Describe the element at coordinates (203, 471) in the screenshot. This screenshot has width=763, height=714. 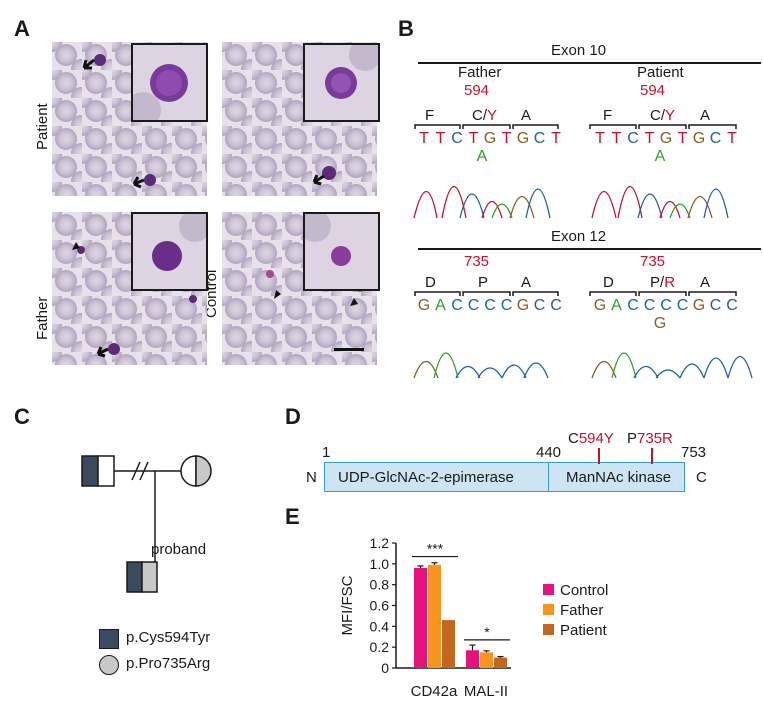
I see `pedigree-mother-filled-half` at that location.